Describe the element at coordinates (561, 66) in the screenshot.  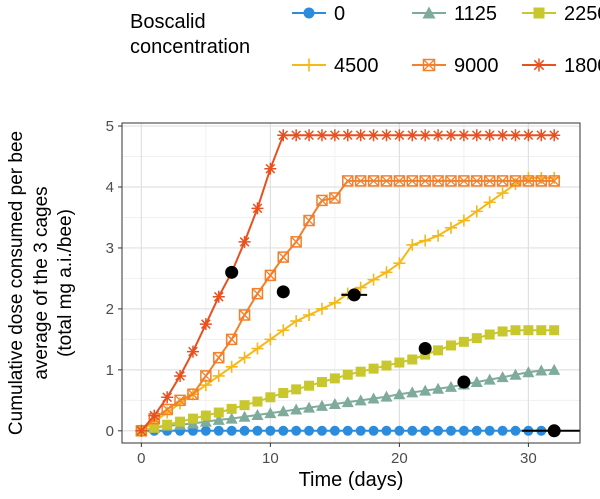
I see `legend-item-18000: 18000` at that location.